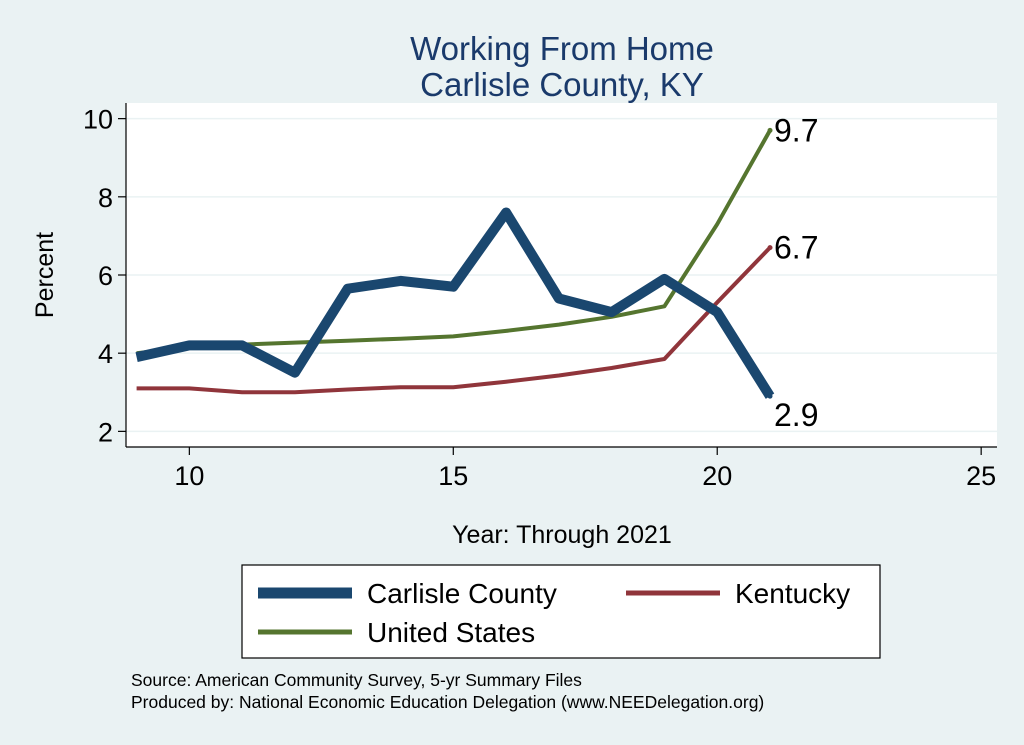 The image size is (1024, 745). Describe the element at coordinates (770, 248) in the screenshot. I see `end-marker-kentucky` at that location.